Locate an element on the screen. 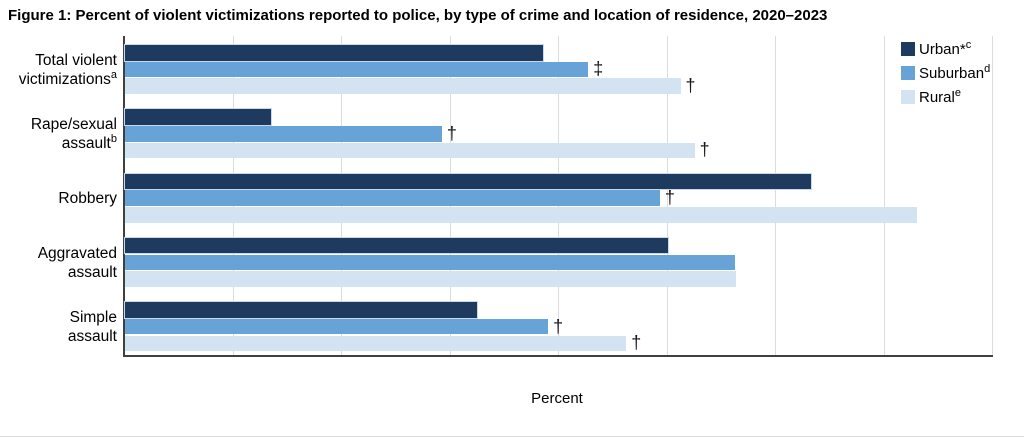 The width and height of the screenshot is (1024, 437). legend-item-rural: Rurale is located at coordinates (945, 97).